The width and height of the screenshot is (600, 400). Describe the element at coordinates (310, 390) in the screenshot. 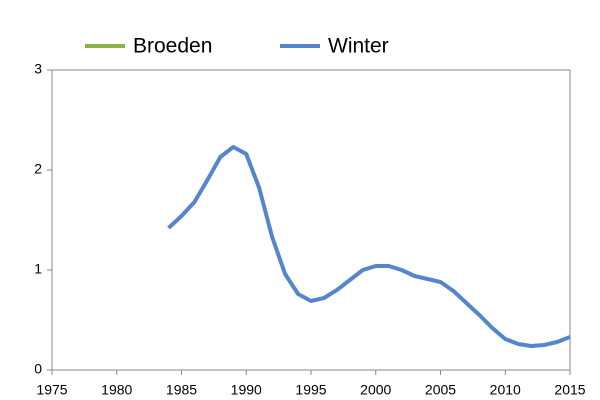

I see `x-tick-label: 1995` at that location.